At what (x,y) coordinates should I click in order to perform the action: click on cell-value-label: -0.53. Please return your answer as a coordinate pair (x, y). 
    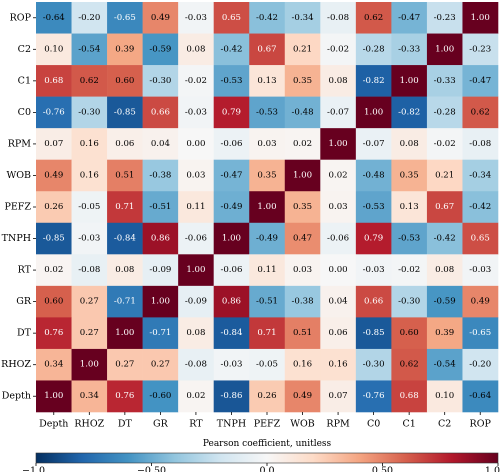
    Looking at the image, I should click on (267, 112).